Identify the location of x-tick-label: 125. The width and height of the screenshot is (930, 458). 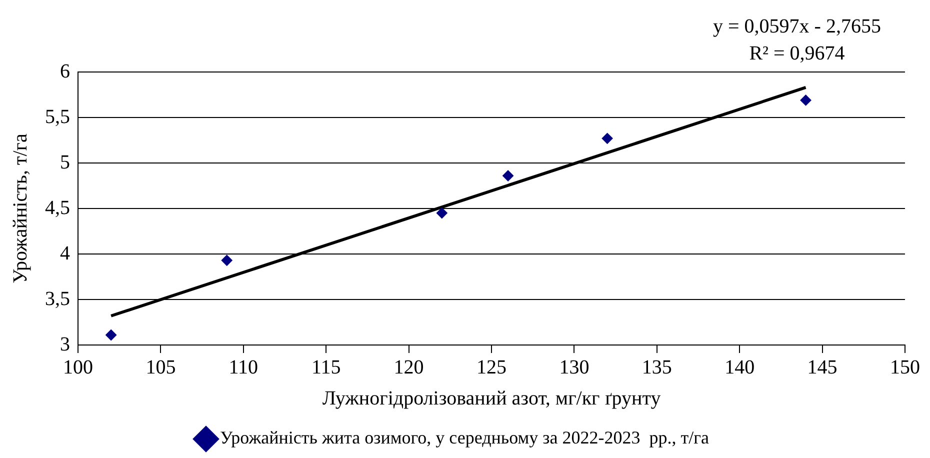
(491, 367).